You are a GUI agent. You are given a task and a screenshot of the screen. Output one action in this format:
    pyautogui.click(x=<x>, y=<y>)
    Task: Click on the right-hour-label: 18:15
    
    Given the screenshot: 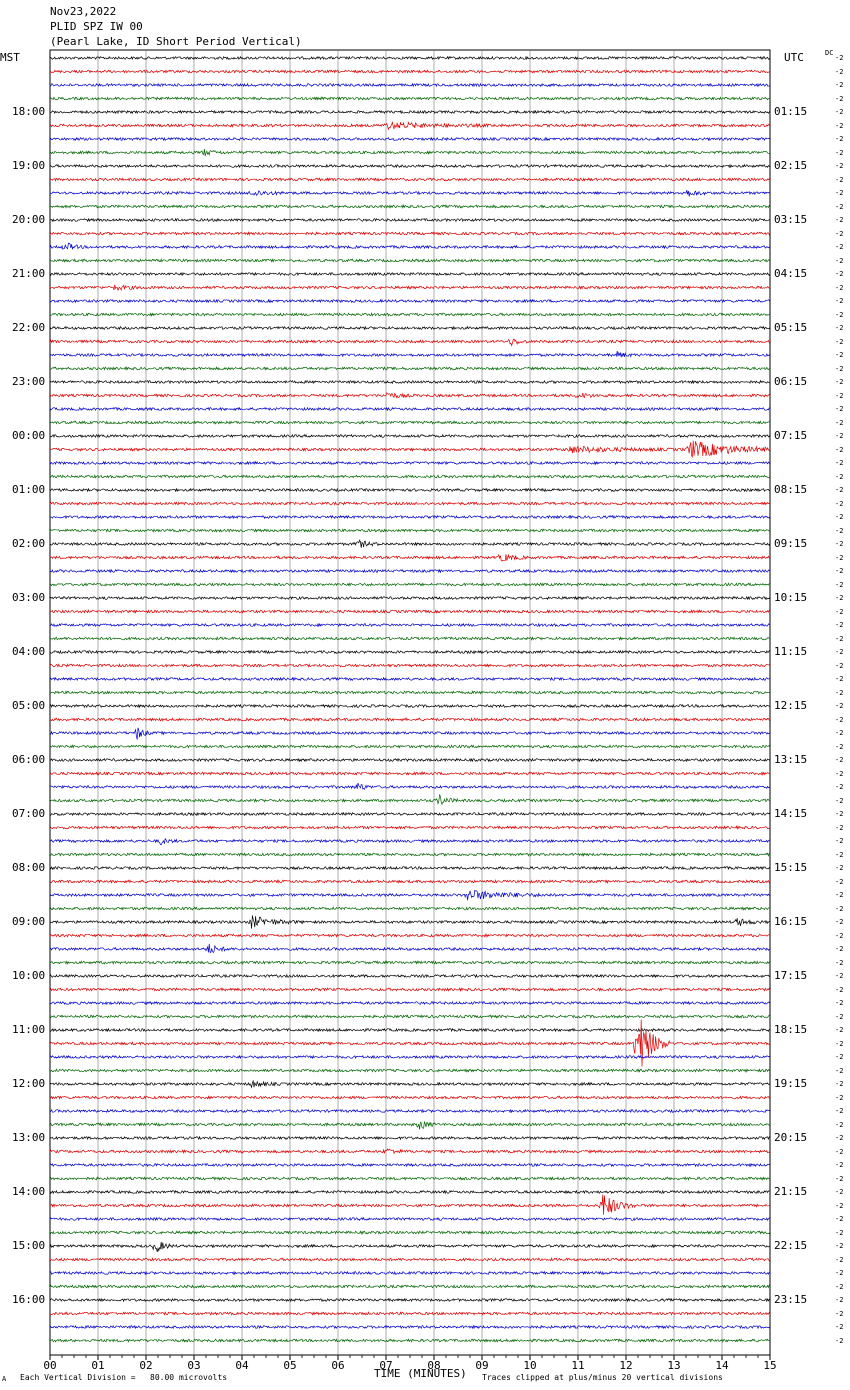 What is the action you would take?
    pyautogui.click(x=791, y=1029)
    